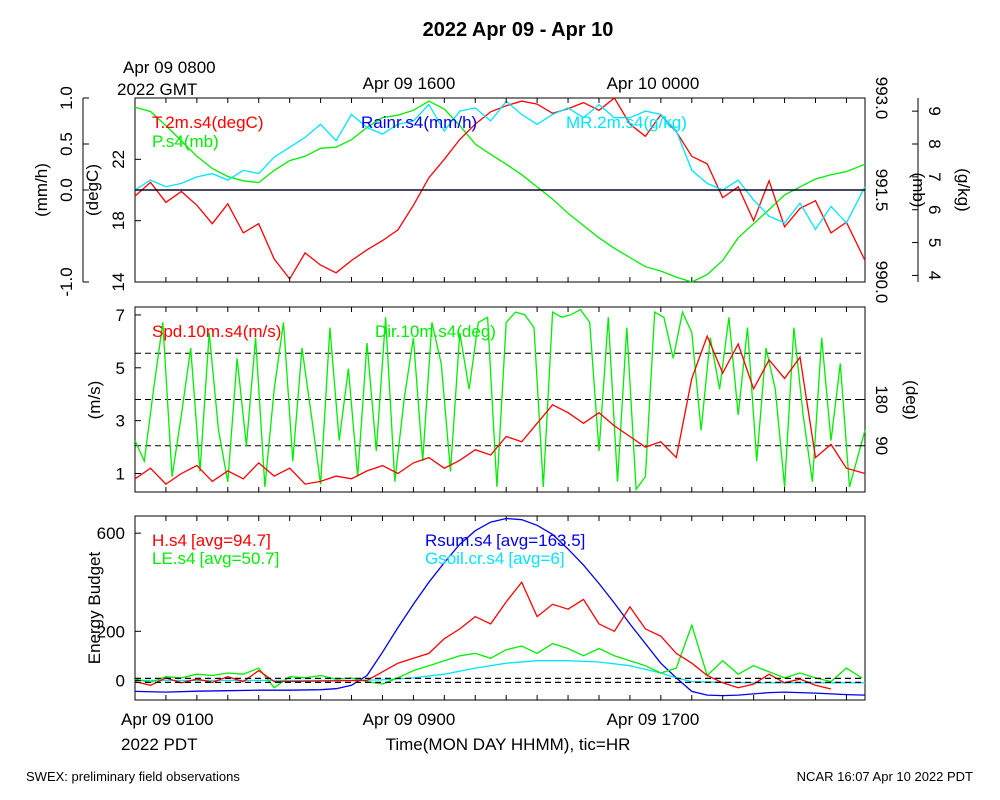  What do you see at coordinates (118, 159) in the screenshot?
I see `temp-axis-tick-label: 22` at bounding box center [118, 159].